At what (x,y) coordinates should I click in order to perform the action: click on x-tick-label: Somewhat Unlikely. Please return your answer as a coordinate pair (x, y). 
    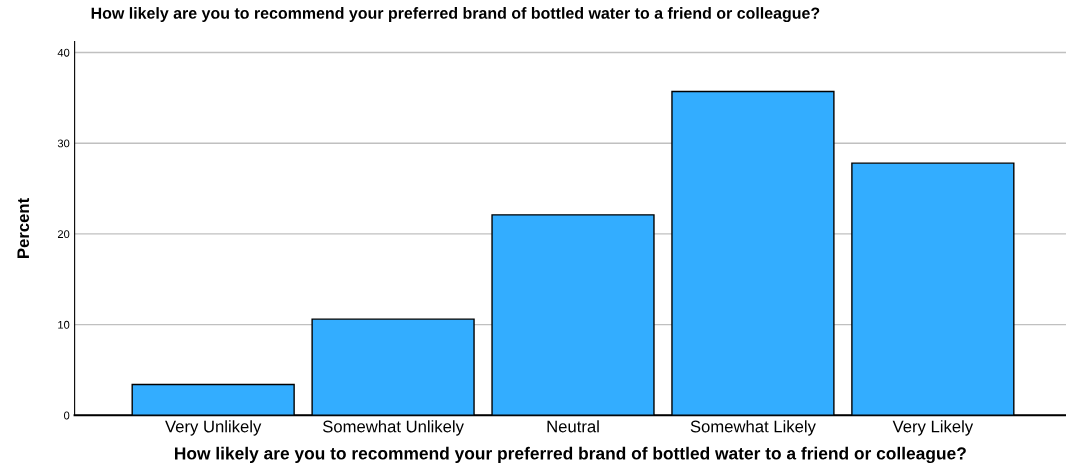
    Looking at the image, I should click on (393, 428).